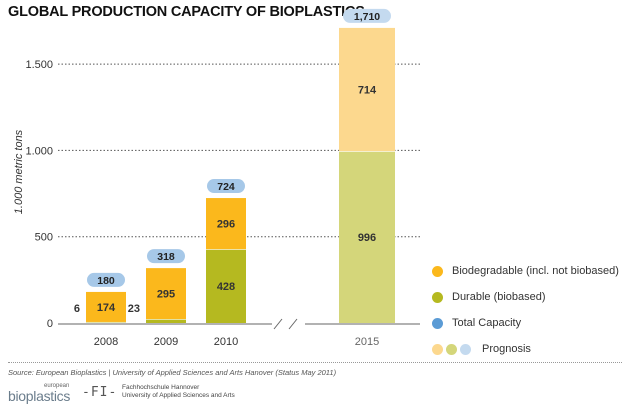  I want to click on legend-label-durable: Durable (biobased), so click(499, 297).